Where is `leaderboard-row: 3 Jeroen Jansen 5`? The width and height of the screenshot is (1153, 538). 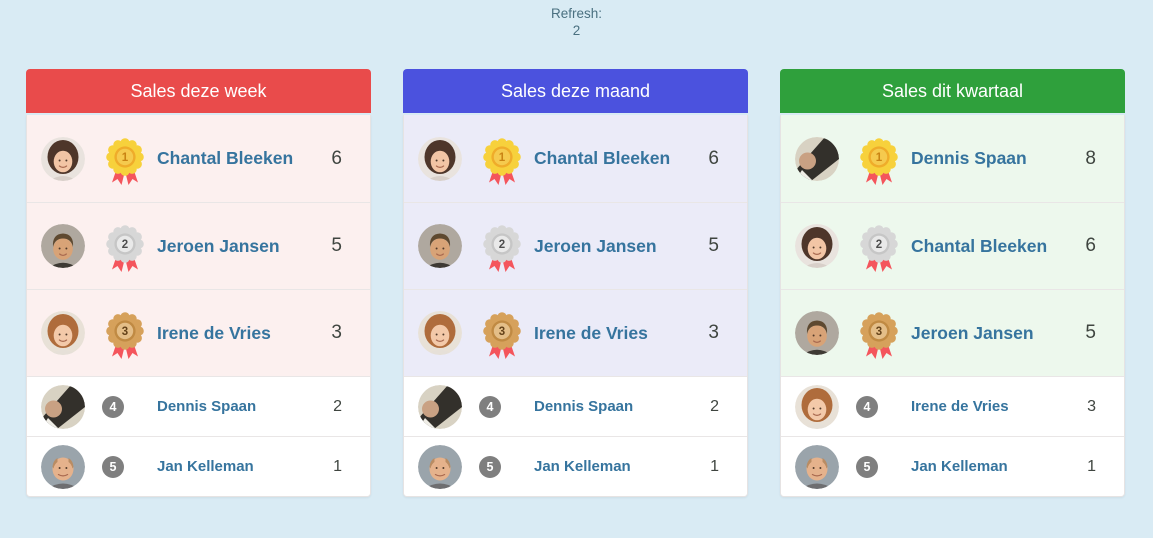
leaderboard-row: 3 Jeroen Jansen 5 is located at coordinates (952, 332).